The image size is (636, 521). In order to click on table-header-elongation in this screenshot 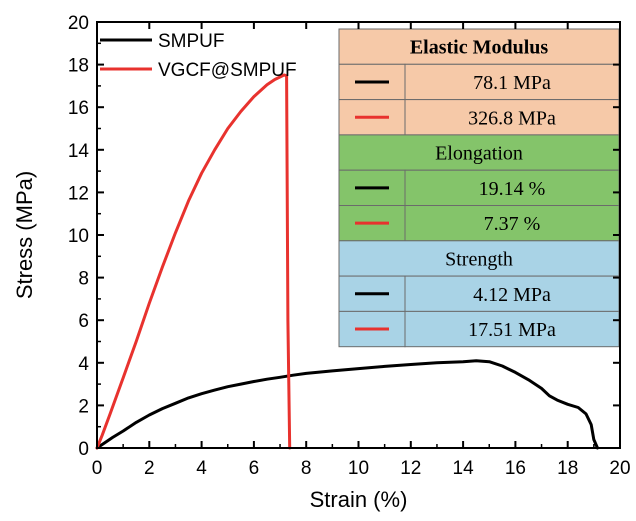, I will do `click(479, 152)`.